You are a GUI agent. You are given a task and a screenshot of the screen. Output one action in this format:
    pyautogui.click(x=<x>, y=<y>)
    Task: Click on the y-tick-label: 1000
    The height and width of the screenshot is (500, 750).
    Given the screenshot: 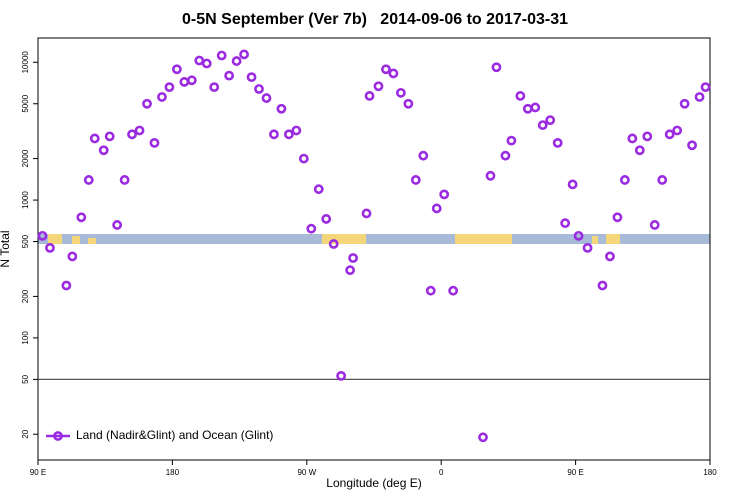 What is the action you would take?
    pyautogui.click(x=25, y=200)
    